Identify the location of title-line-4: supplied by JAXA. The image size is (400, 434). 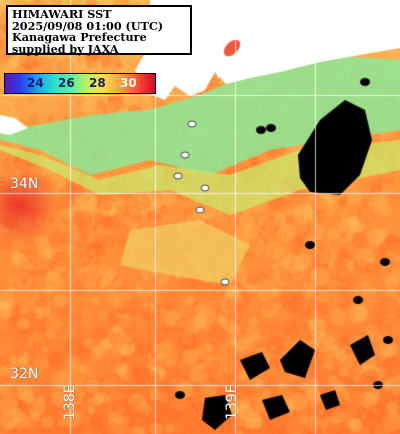
(65, 48).